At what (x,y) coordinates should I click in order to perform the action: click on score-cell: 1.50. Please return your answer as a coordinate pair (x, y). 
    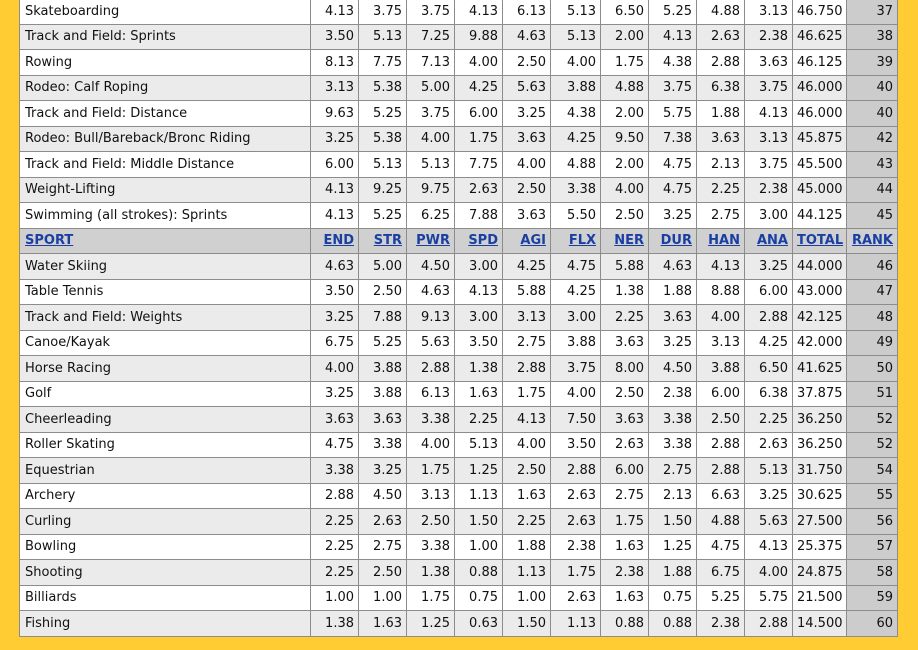
    Looking at the image, I should click on (478, 521).